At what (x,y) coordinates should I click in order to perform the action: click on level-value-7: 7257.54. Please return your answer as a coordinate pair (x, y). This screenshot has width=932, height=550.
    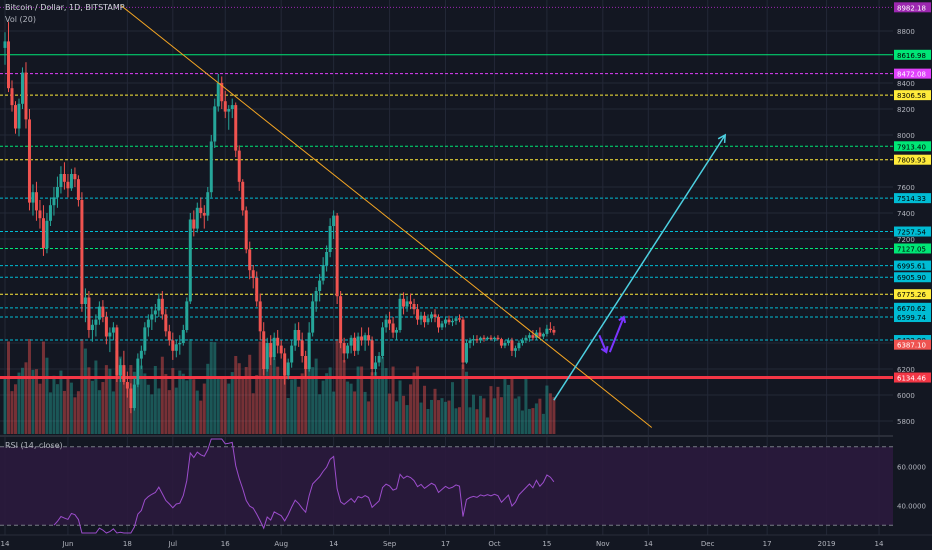
    Looking at the image, I should click on (911, 233).